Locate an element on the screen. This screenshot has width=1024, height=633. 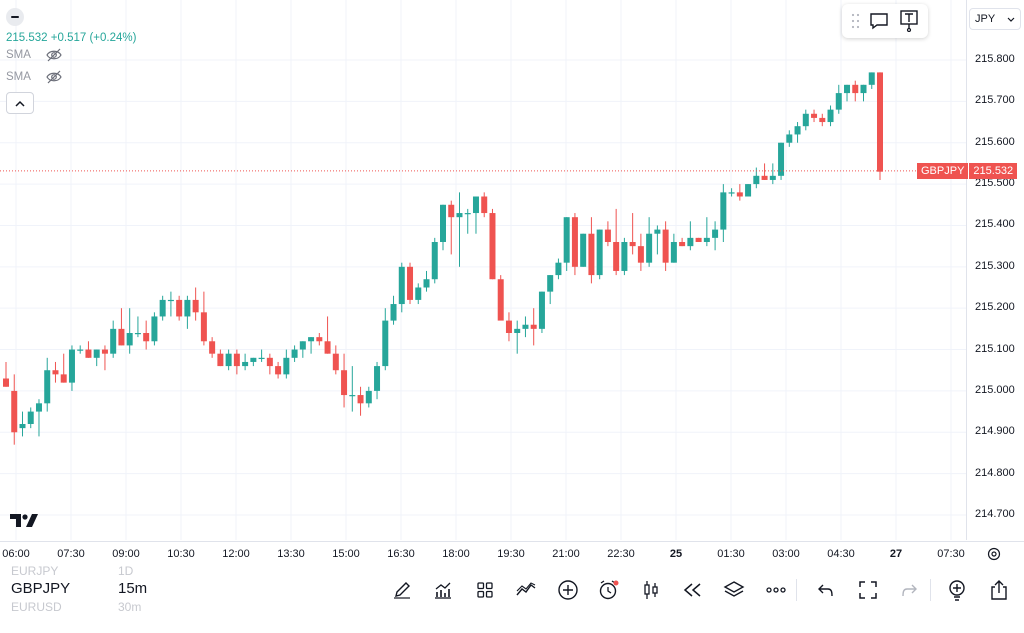
drawing-tools-button is located at coordinates (402, 590).